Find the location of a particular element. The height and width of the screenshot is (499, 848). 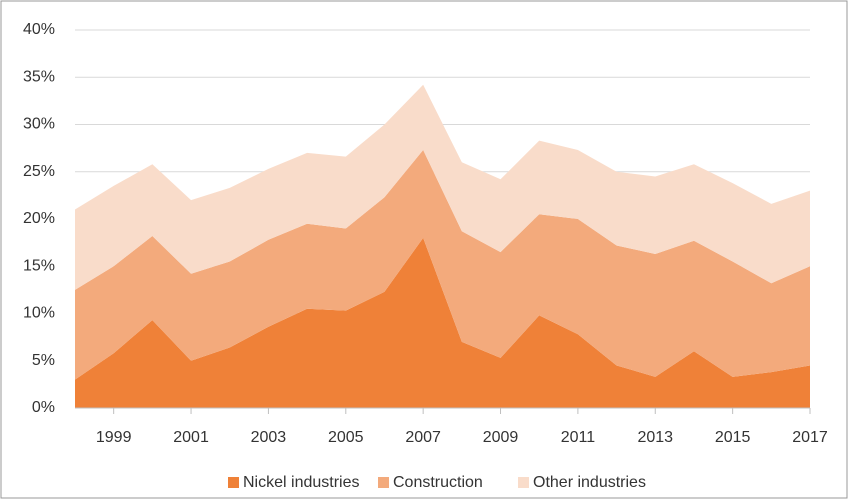

x-tick-label: 2003 is located at coordinates (269, 437).